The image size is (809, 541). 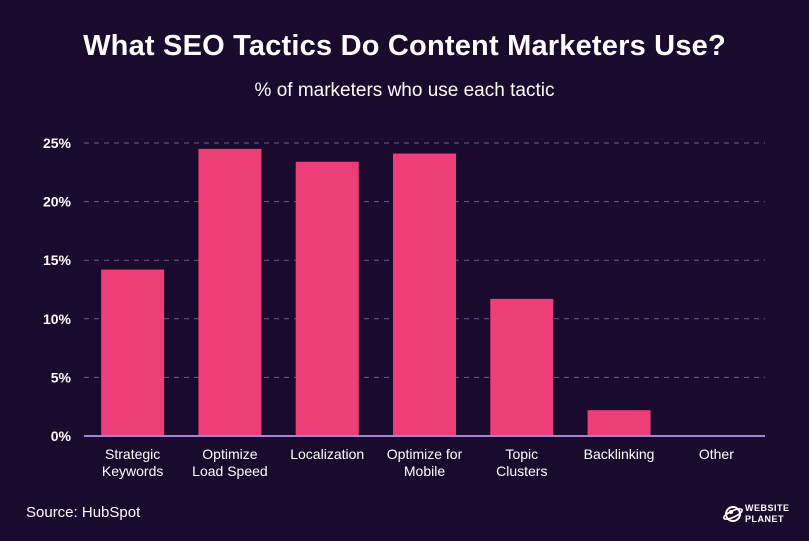 What do you see at coordinates (764, 519) in the screenshot?
I see `logo-line-2: PLANET` at bounding box center [764, 519].